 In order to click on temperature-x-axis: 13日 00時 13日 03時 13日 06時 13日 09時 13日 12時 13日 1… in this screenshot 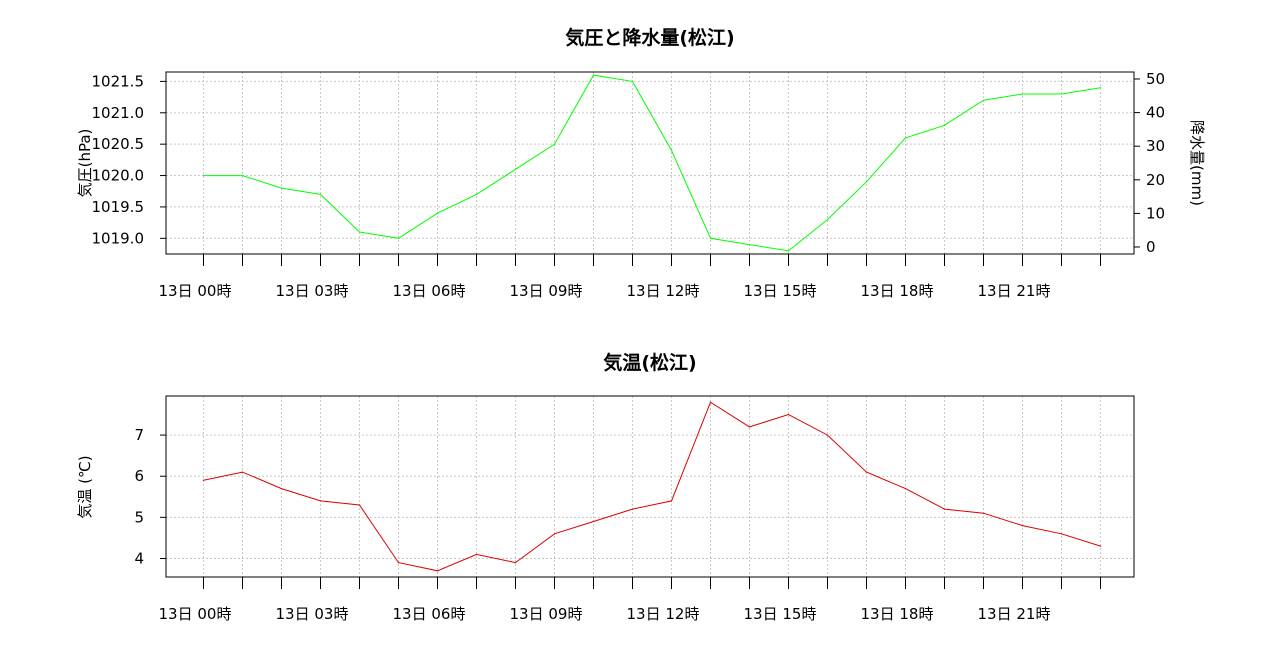, I will do `click(630, 600)`.